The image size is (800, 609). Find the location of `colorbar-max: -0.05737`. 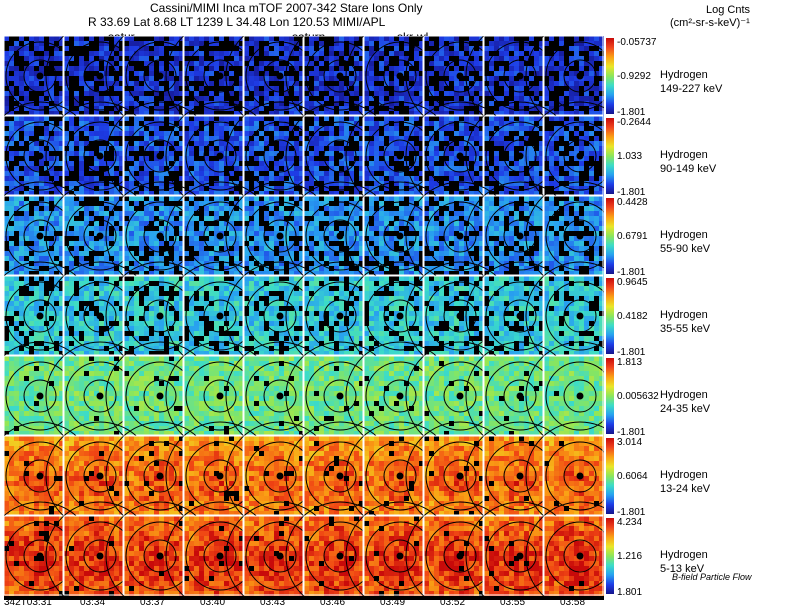

colorbar-max: -0.05737 is located at coordinates (637, 42).